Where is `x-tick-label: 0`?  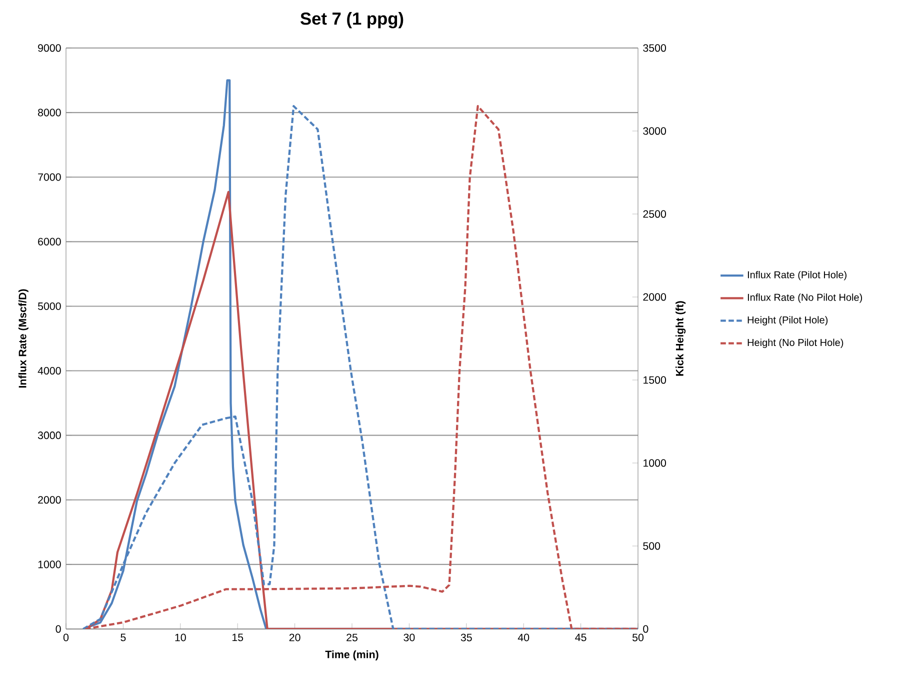 x-tick-label: 0 is located at coordinates (66, 638).